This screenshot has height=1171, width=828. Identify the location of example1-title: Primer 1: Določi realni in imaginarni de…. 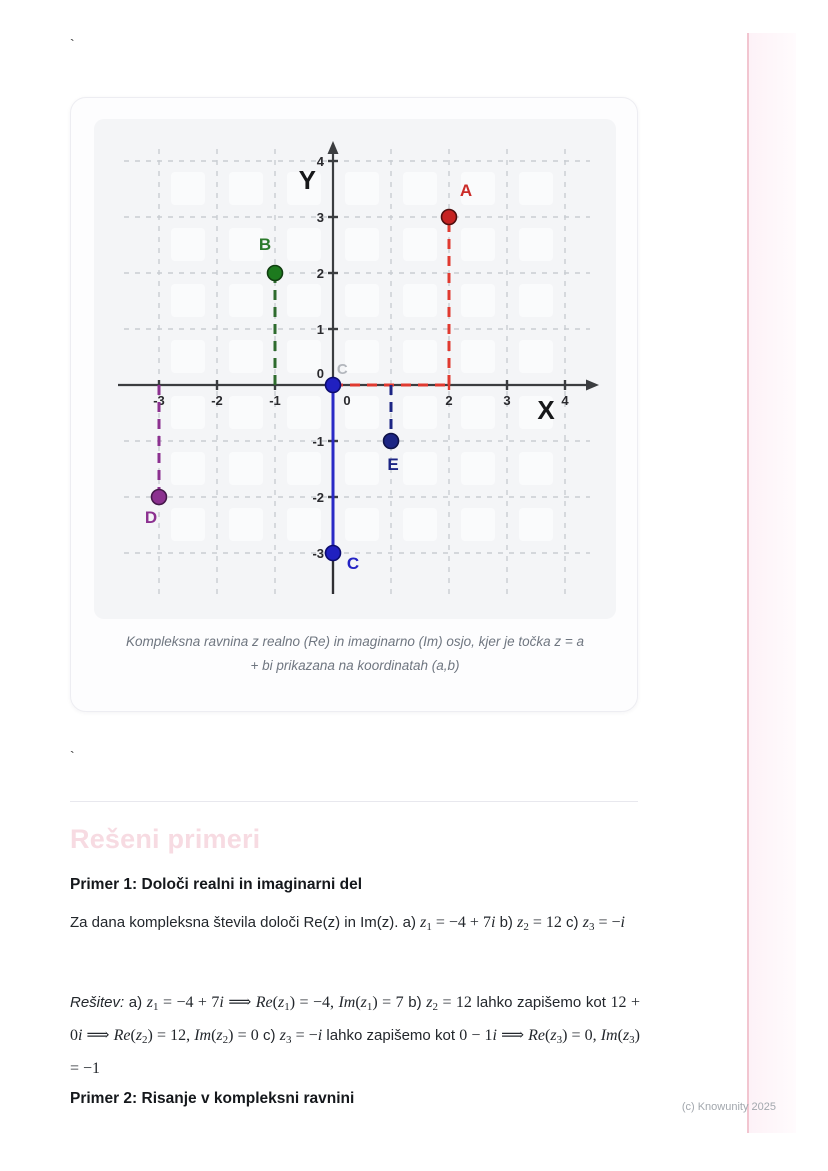
(216, 884).